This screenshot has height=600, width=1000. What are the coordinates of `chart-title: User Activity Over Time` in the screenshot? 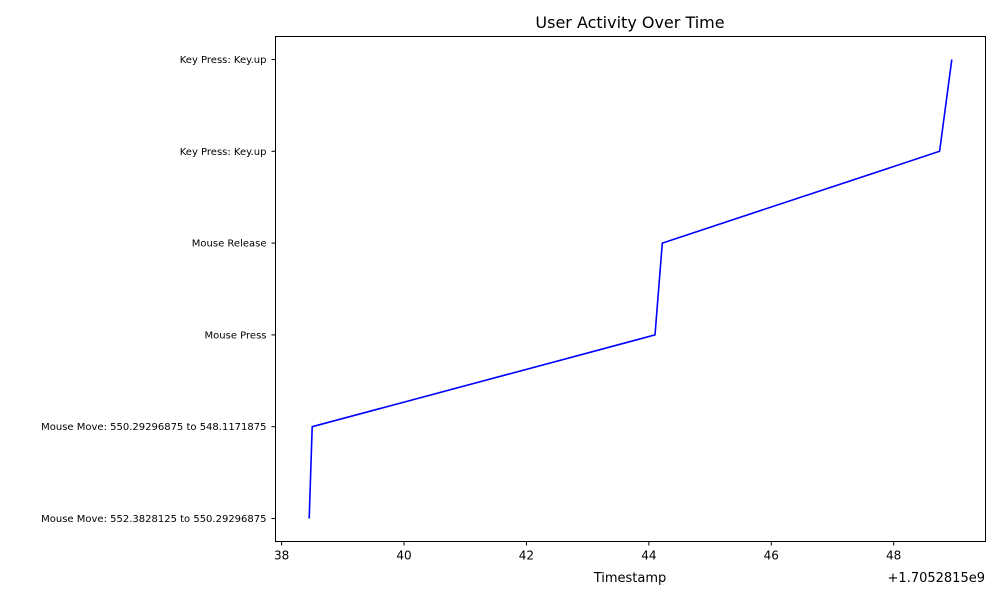 It's located at (629, 22).